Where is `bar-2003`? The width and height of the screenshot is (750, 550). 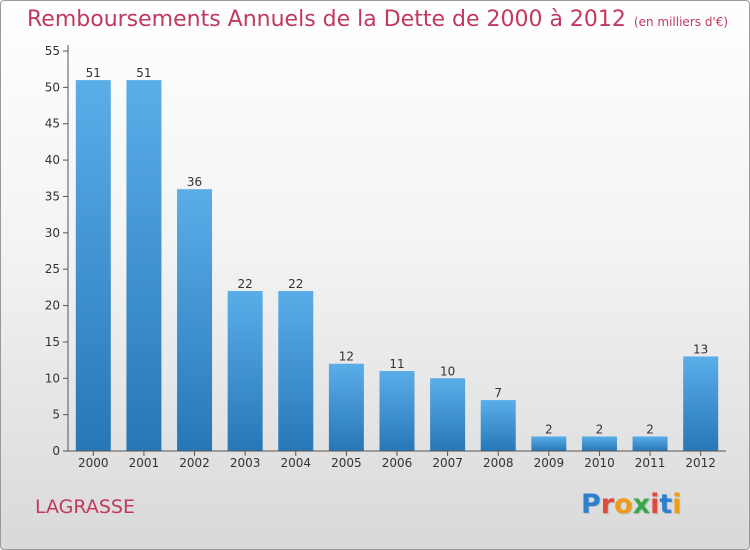 bar-2003 is located at coordinates (245, 371).